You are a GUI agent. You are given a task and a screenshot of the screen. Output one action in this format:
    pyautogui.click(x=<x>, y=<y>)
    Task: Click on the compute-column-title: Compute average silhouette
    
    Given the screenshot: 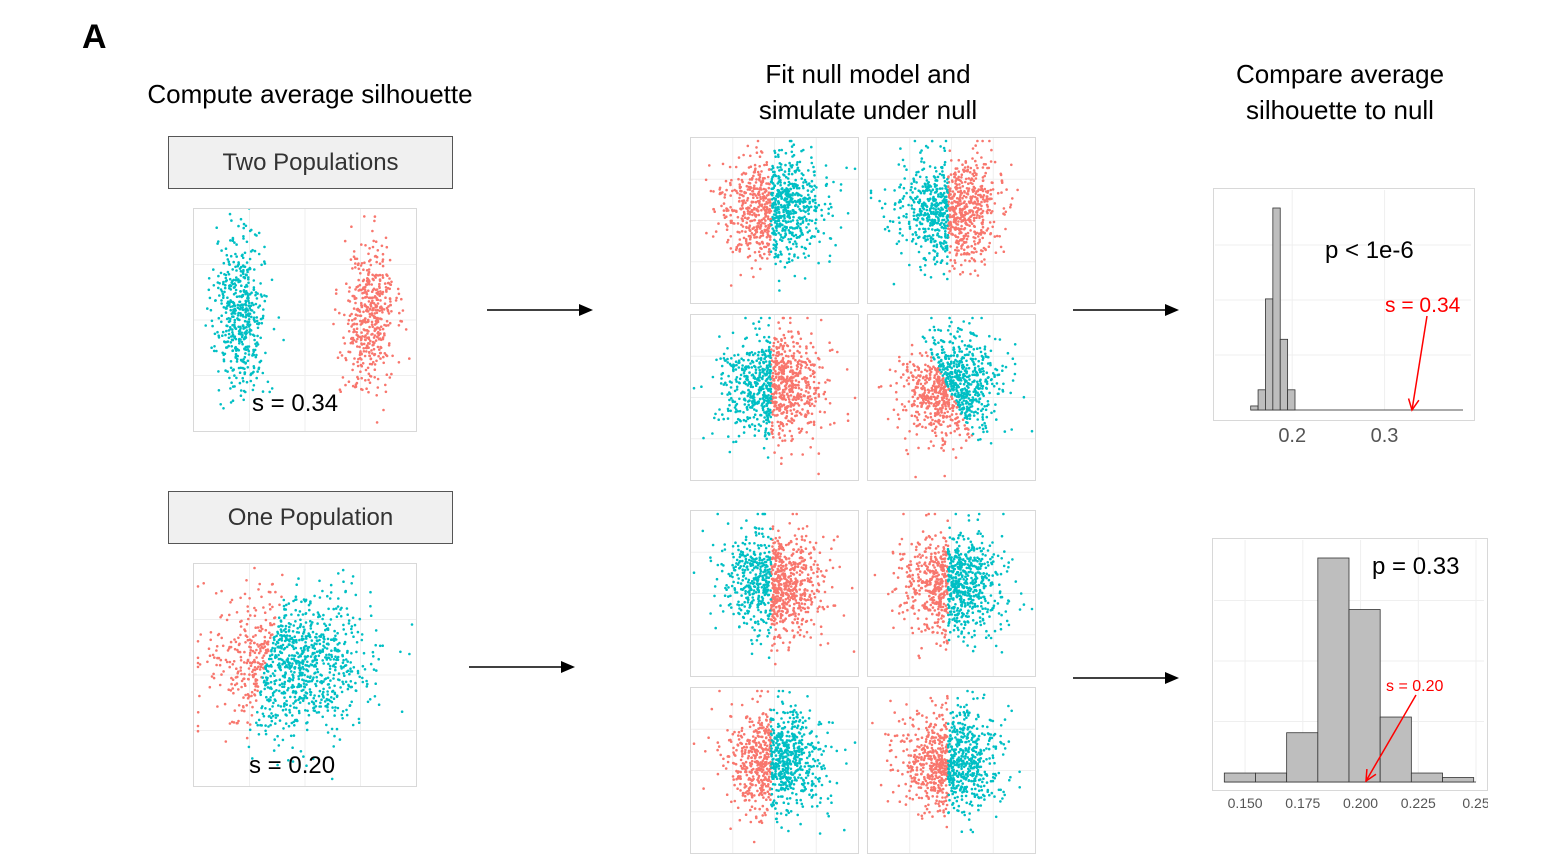 What is the action you would take?
    pyautogui.click(x=310, y=94)
    